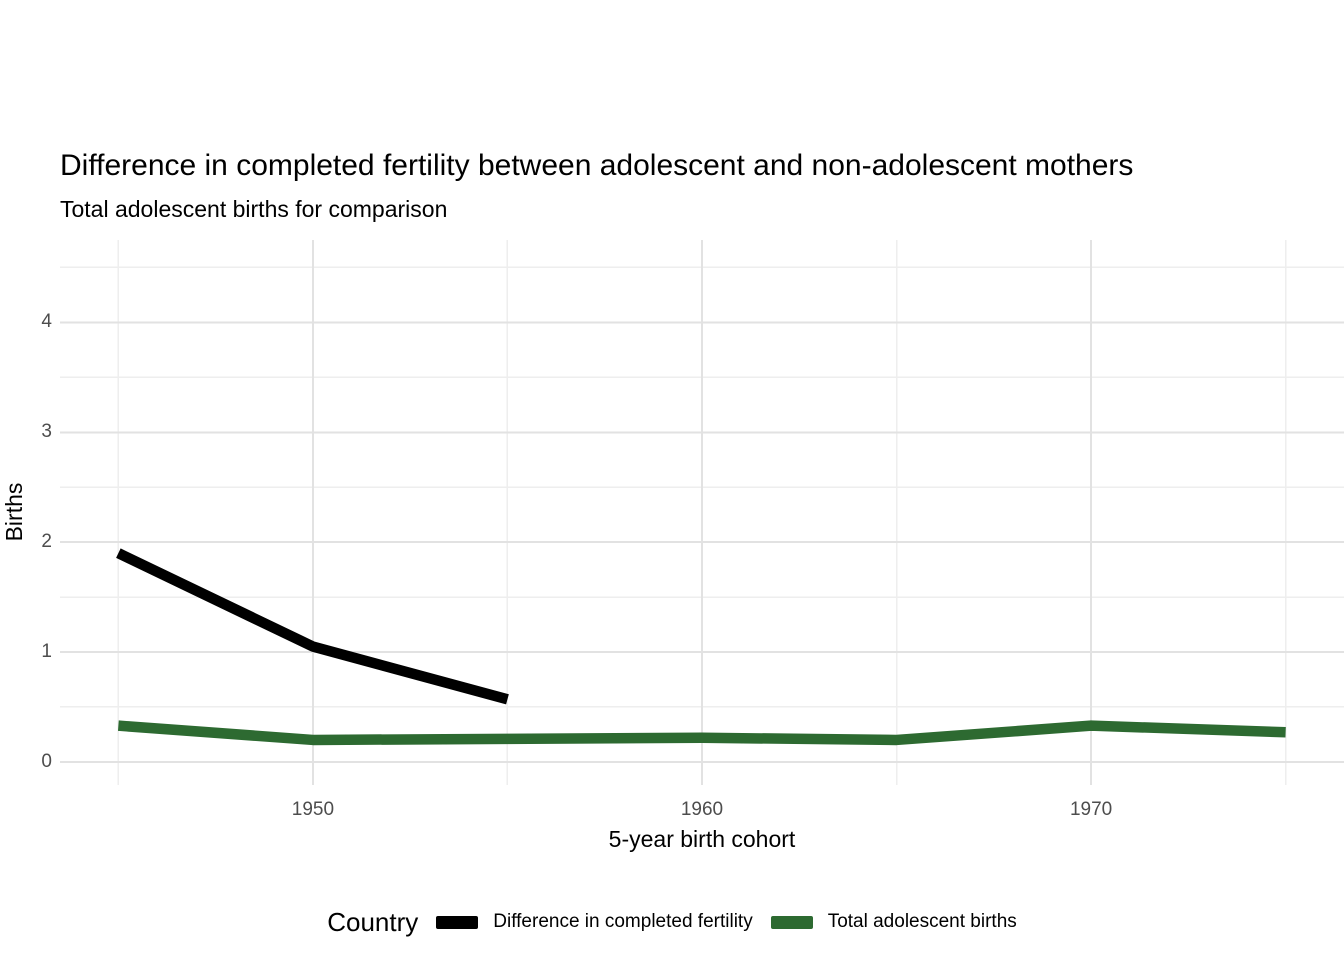 The width and height of the screenshot is (1344, 960). What do you see at coordinates (702, 809) in the screenshot?
I see `x-tick-label: 1960` at bounding box center [702, 809].